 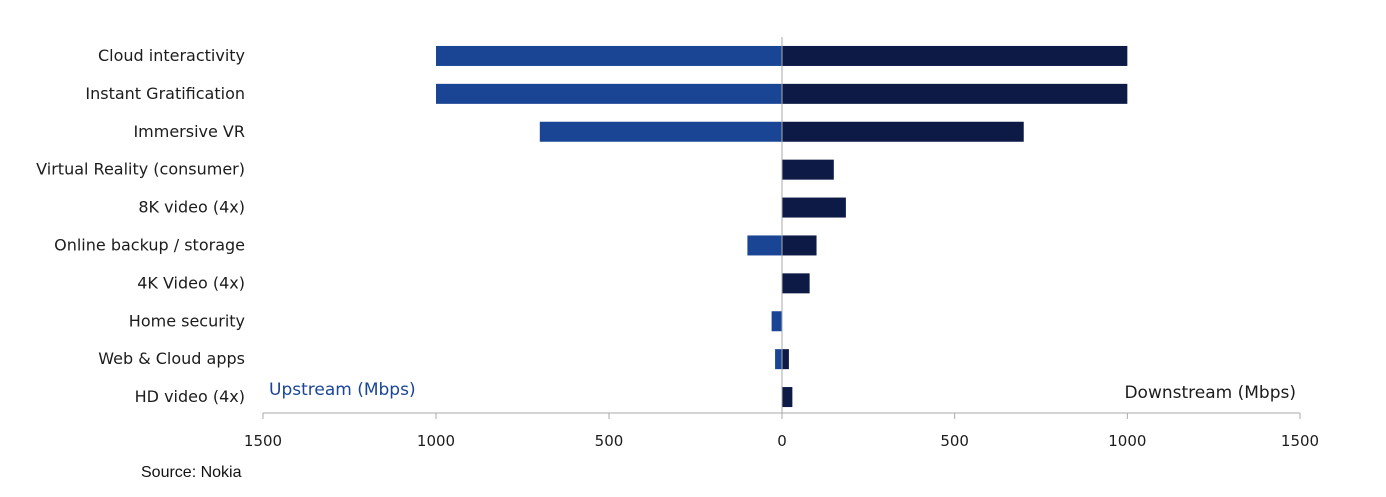 I want to click on upstream-bar-web-cloud-apps, so click(x=778, y=359).